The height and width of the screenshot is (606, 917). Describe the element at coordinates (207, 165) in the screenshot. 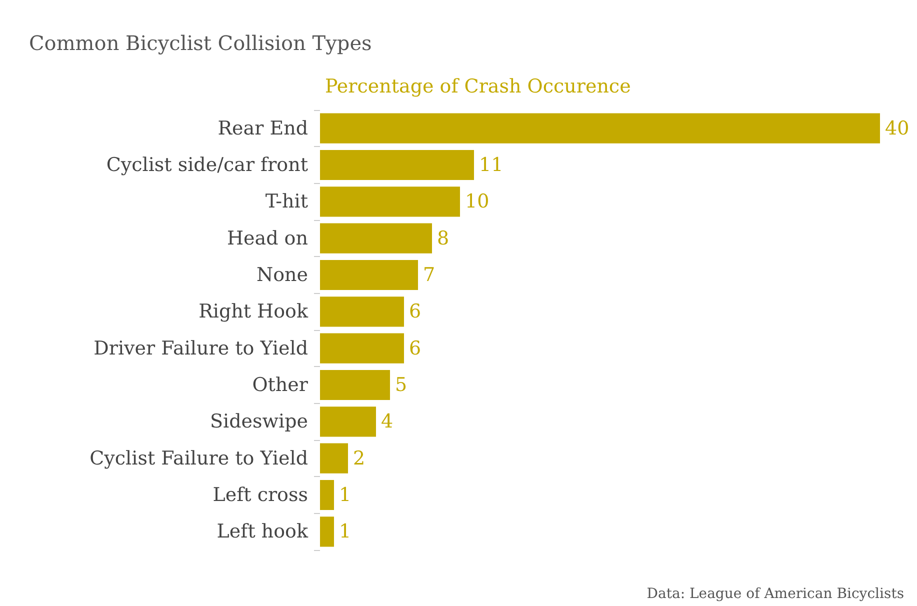

I see `y-tick-label: Cyclist side/car front` at that location.